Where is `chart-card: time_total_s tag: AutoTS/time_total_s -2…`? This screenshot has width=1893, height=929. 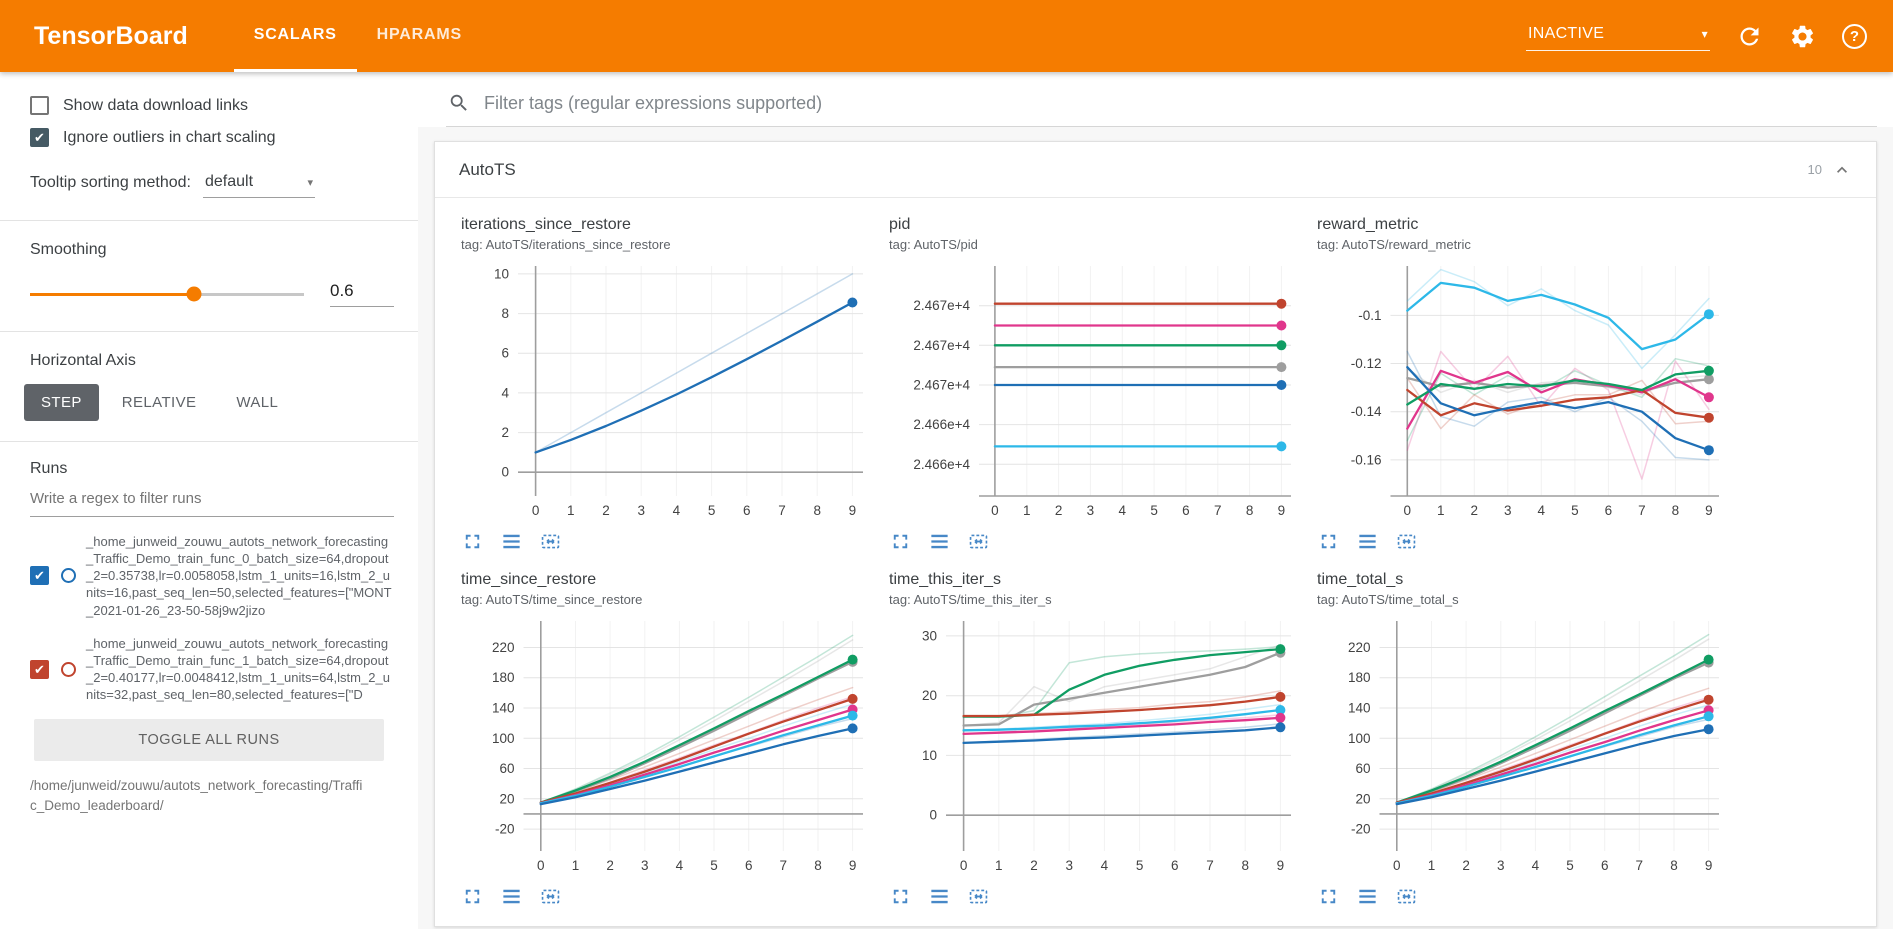 chart-card: time_total_s tag: AutoTS/time_total_s -2… is located at coordinates (1524, 739).